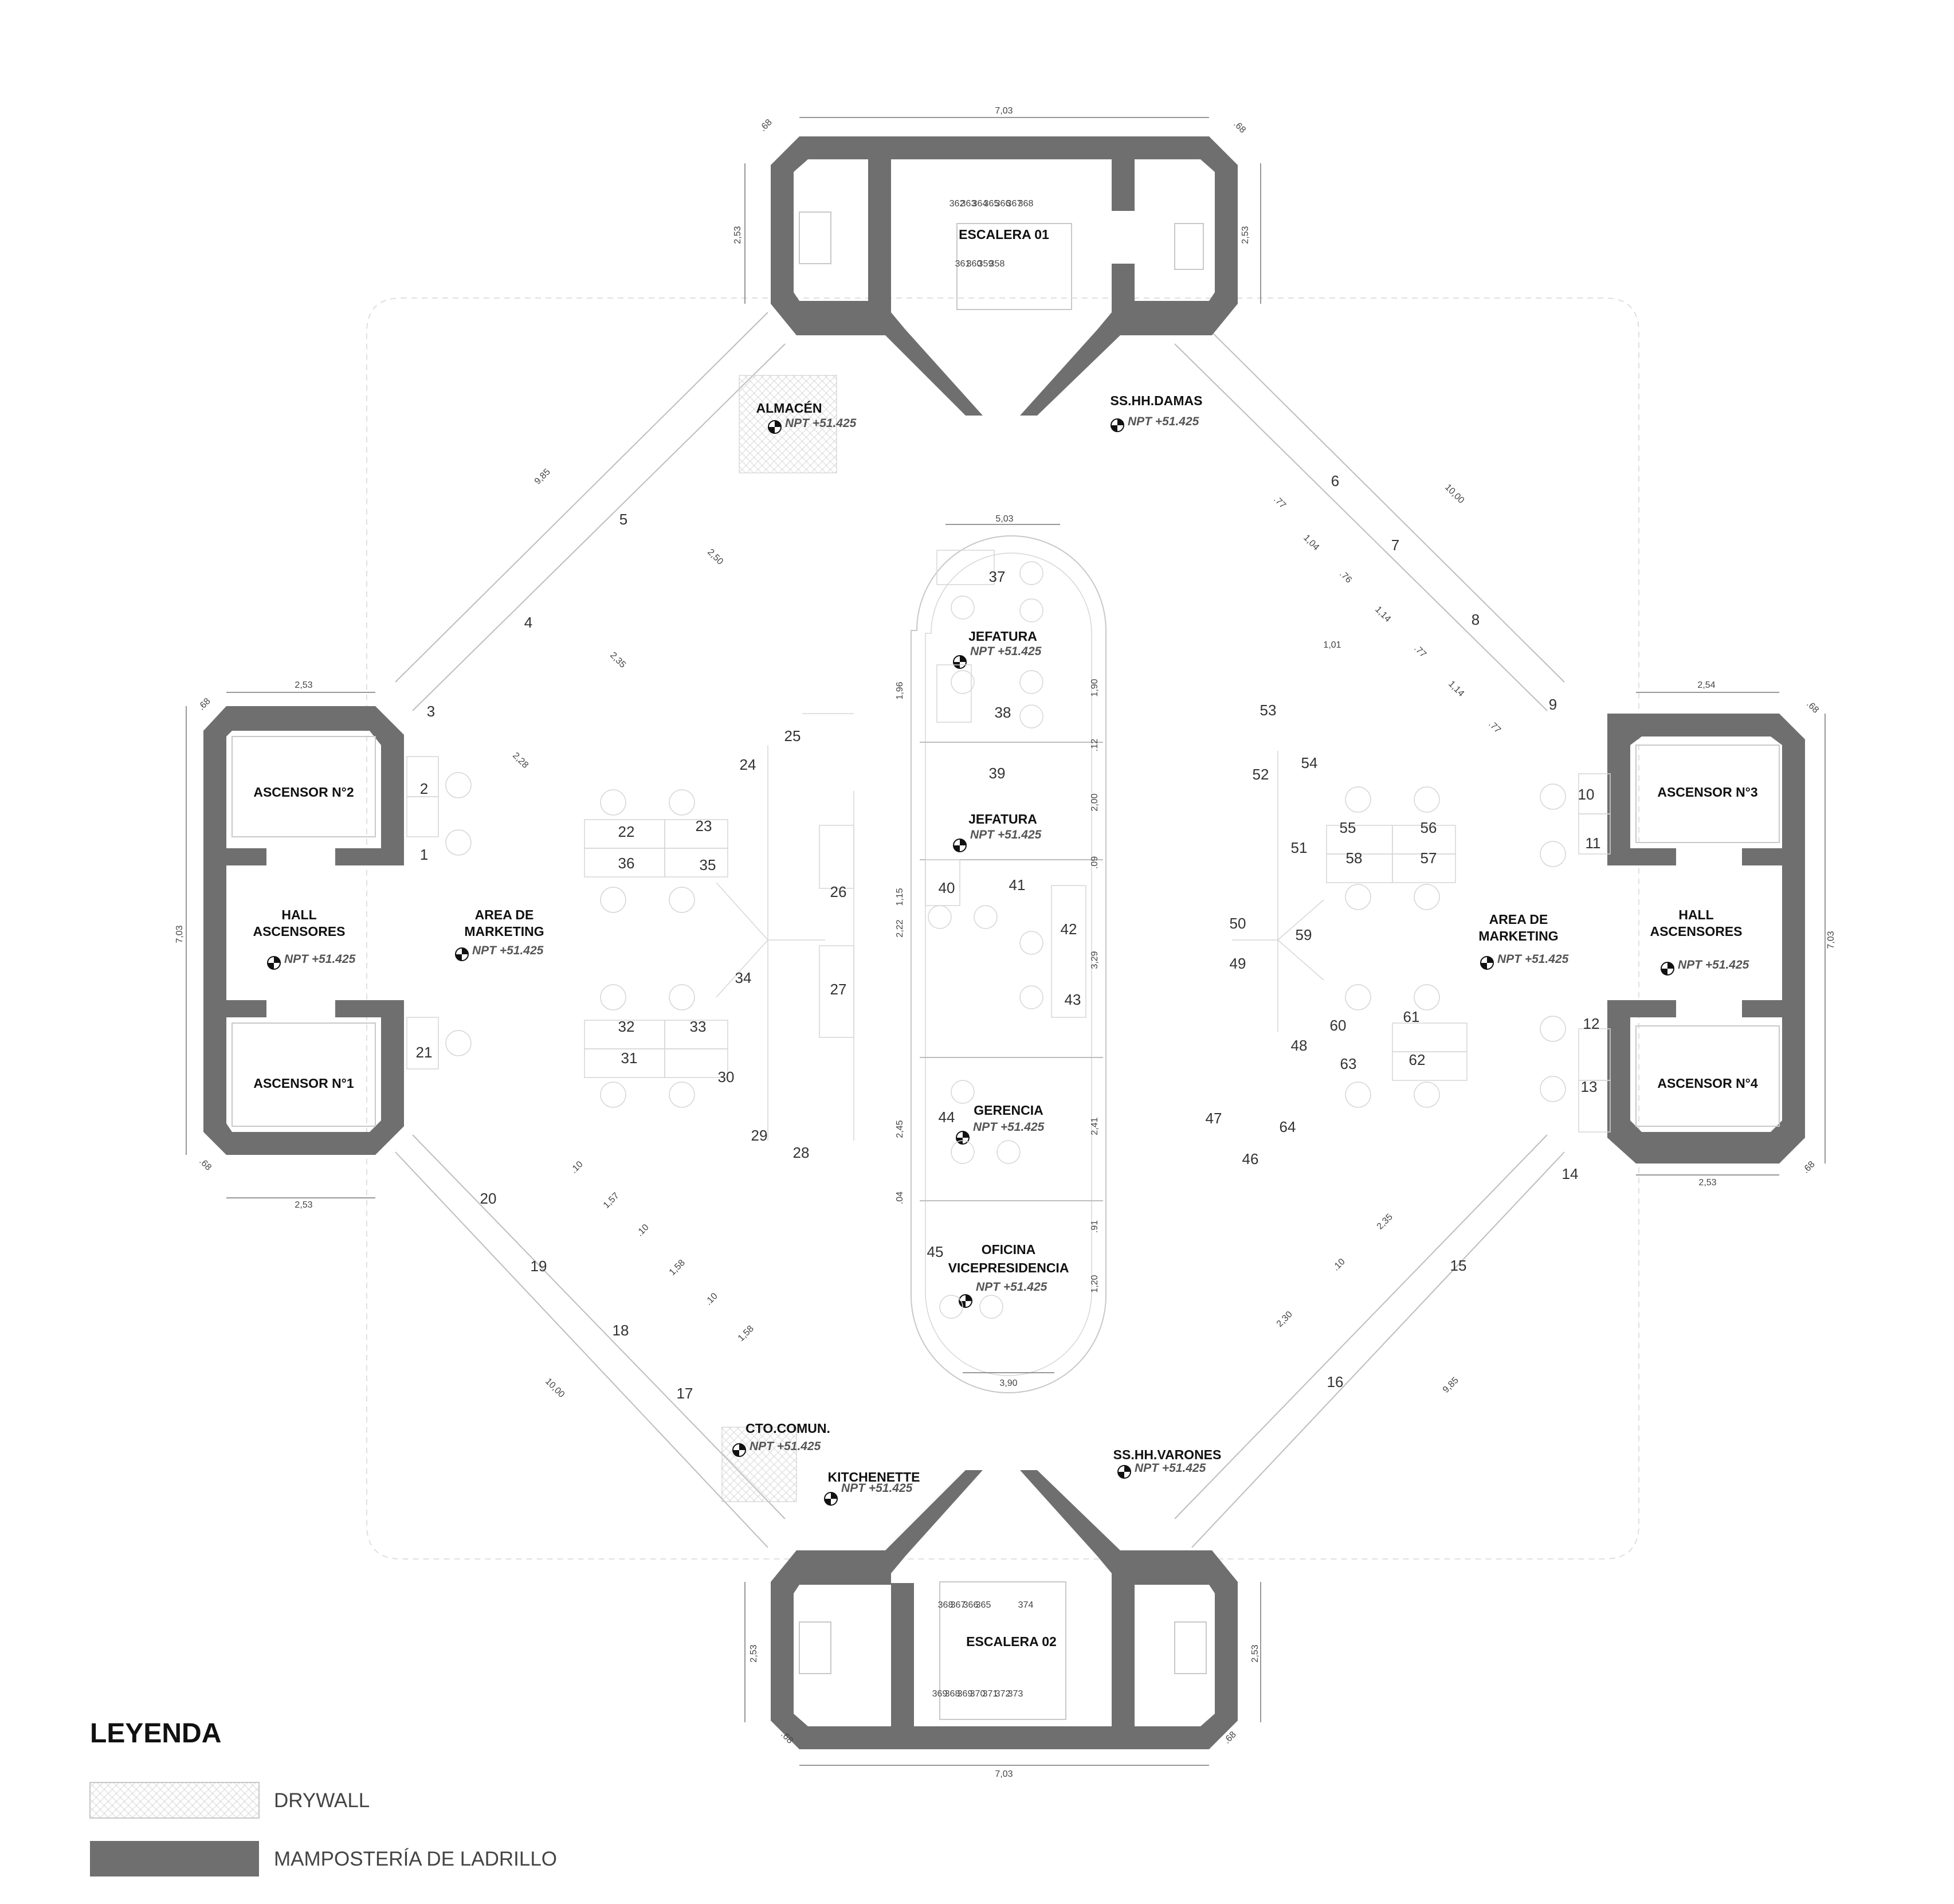 The height and width of the screenshot is (1904, 1954). Describe the element at coordinates (424, 788) in the screenshot. I see `workstation-number: 2` at that location.